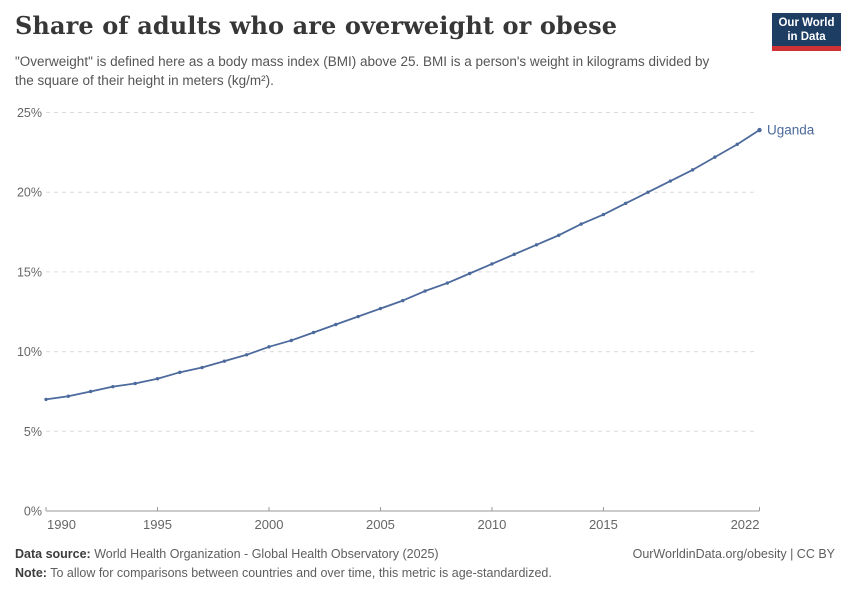  Describe the element at coordinates (733, 554) in the screenshot. I see `owid-url-link: OurWorldinData.org/obesity | CC BY` at that location.